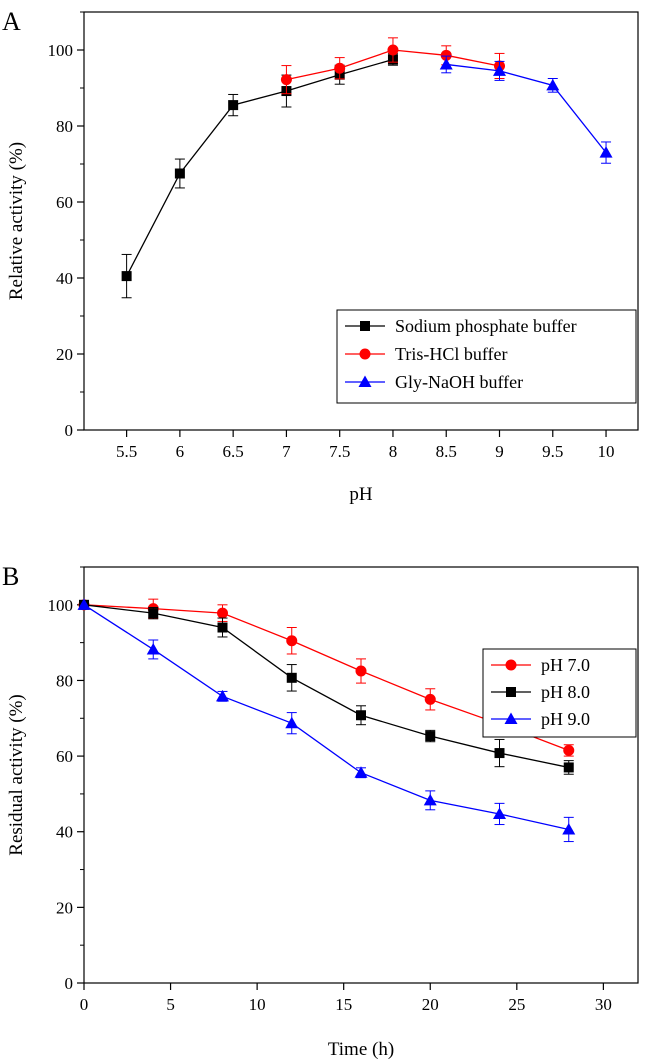 This screenshot has height=1061, width=646. Describe the element at coordinates (64, 680) in the screenshot. I see `panel-b-y-tick-label: 80` at that location.